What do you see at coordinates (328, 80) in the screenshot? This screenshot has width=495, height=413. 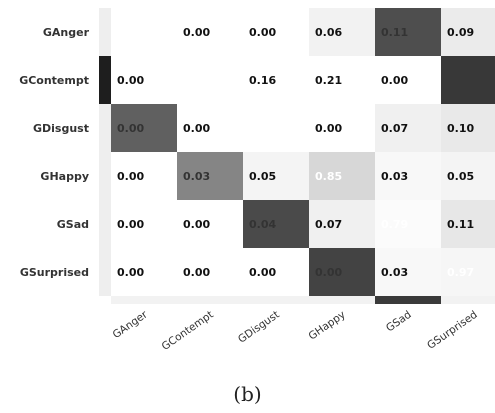 I see `cell-value-label: 0.21` at bounding box center [328, 80].